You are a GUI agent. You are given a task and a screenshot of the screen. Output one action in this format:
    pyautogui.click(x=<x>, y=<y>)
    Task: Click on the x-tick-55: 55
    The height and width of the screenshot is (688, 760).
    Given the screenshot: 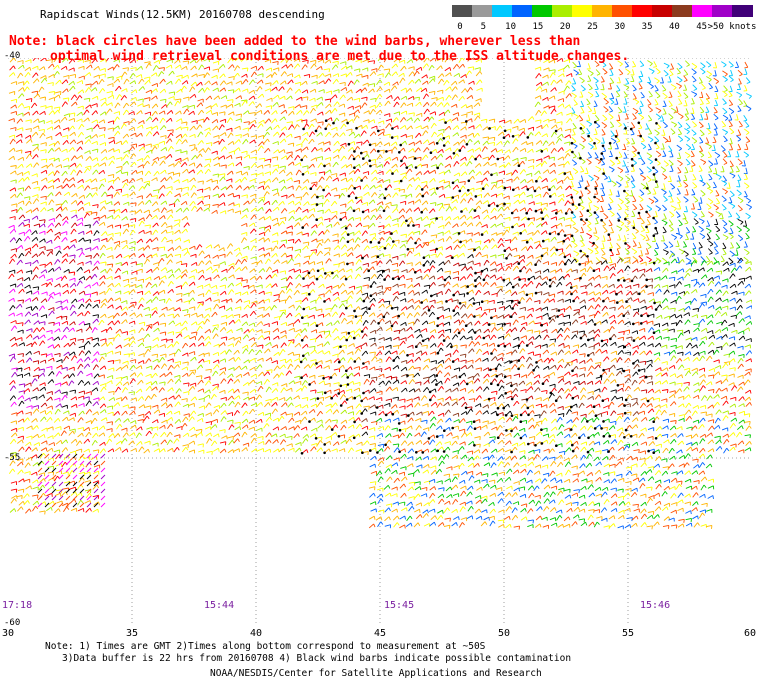 What is the action you would take?
    pyautogui.click(x=628, y=633)
    